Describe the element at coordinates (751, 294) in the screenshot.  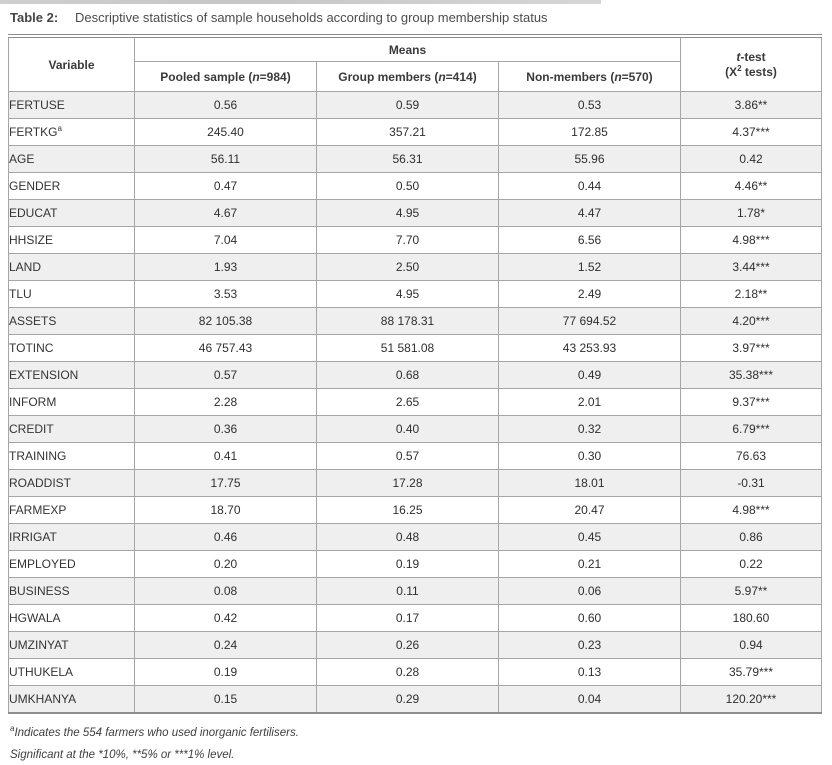
I see `ttest-value: 2.18**` at that location.